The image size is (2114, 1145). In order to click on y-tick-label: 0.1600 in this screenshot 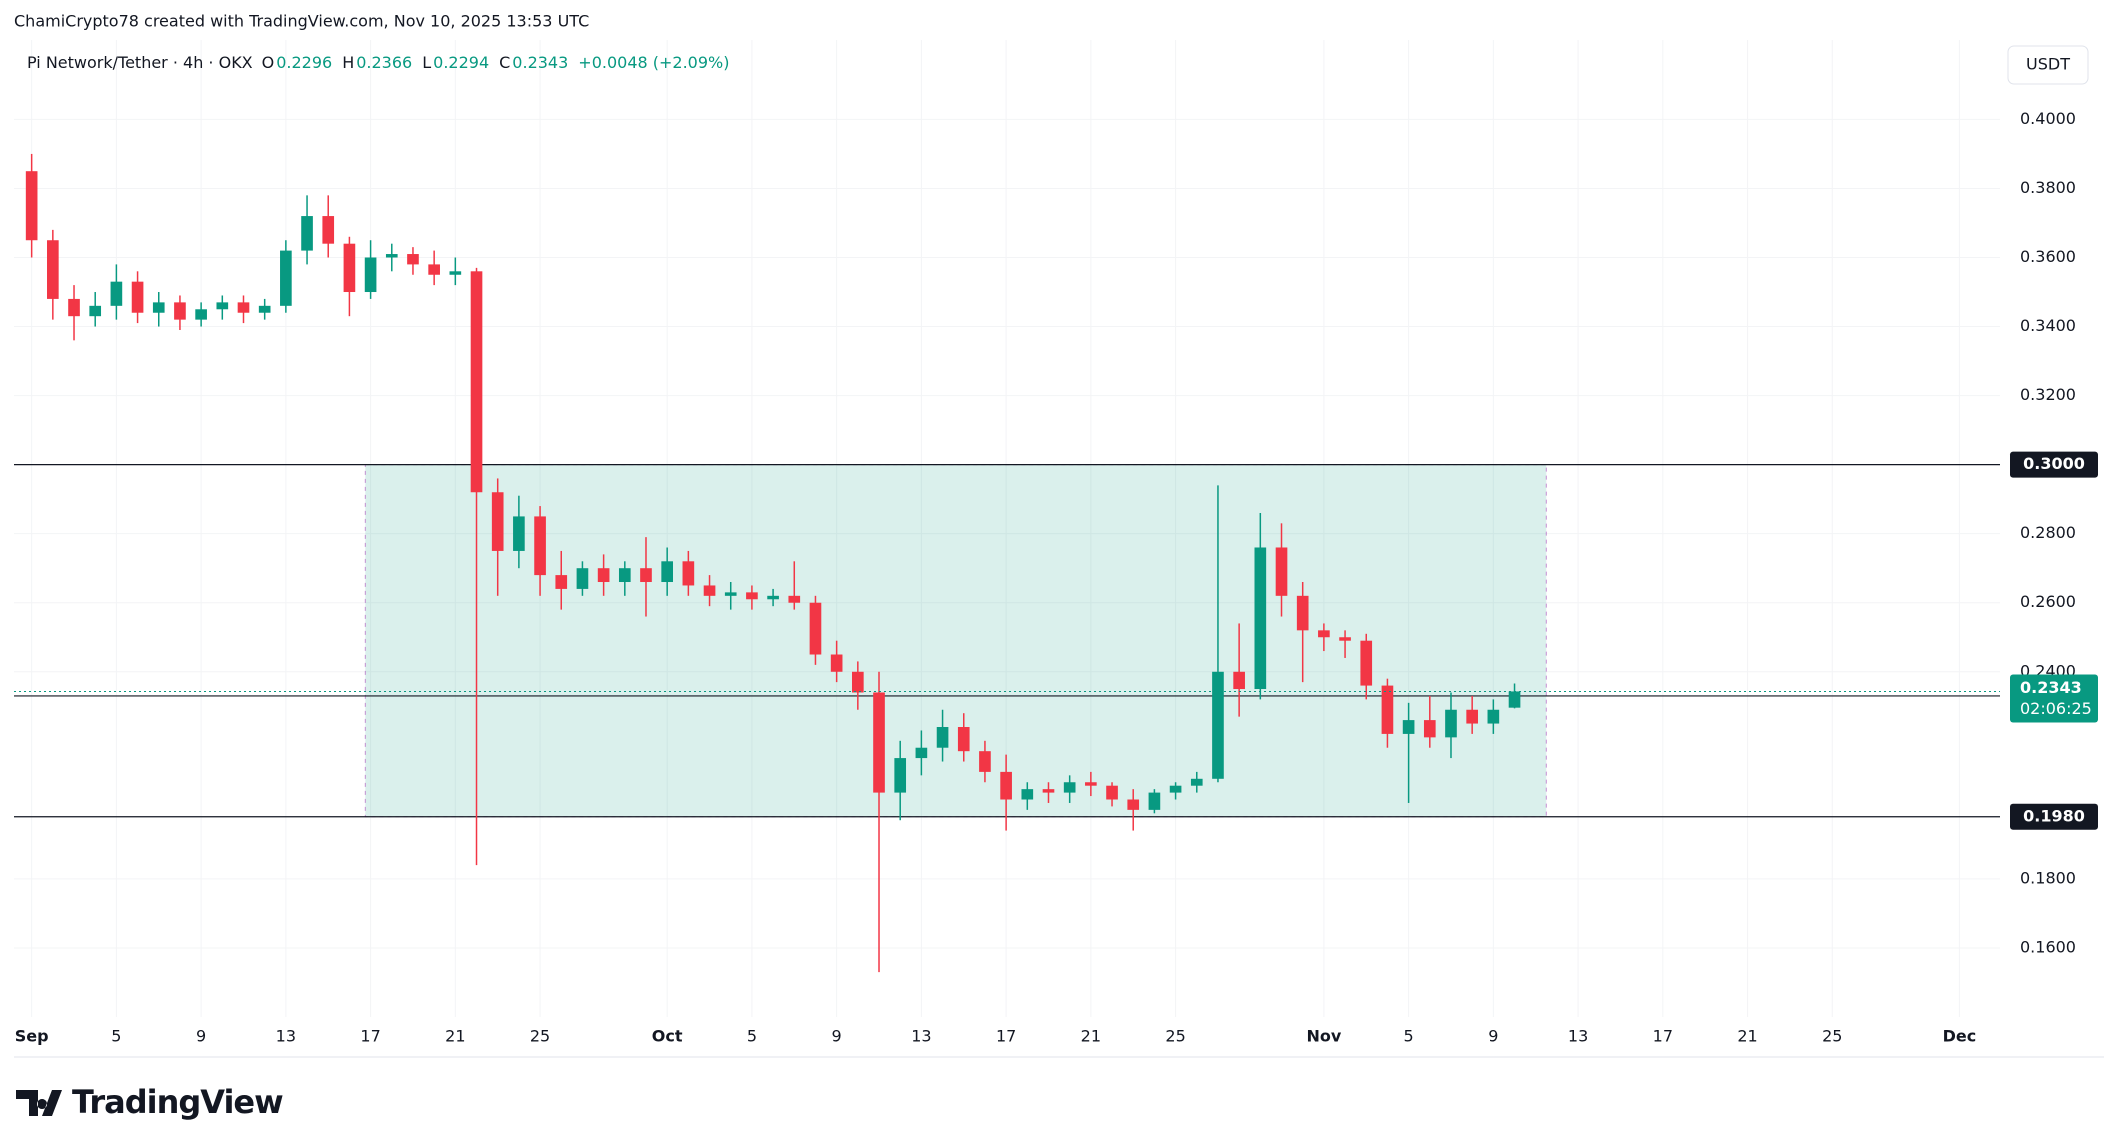, I will do `click(2048, 946)`.